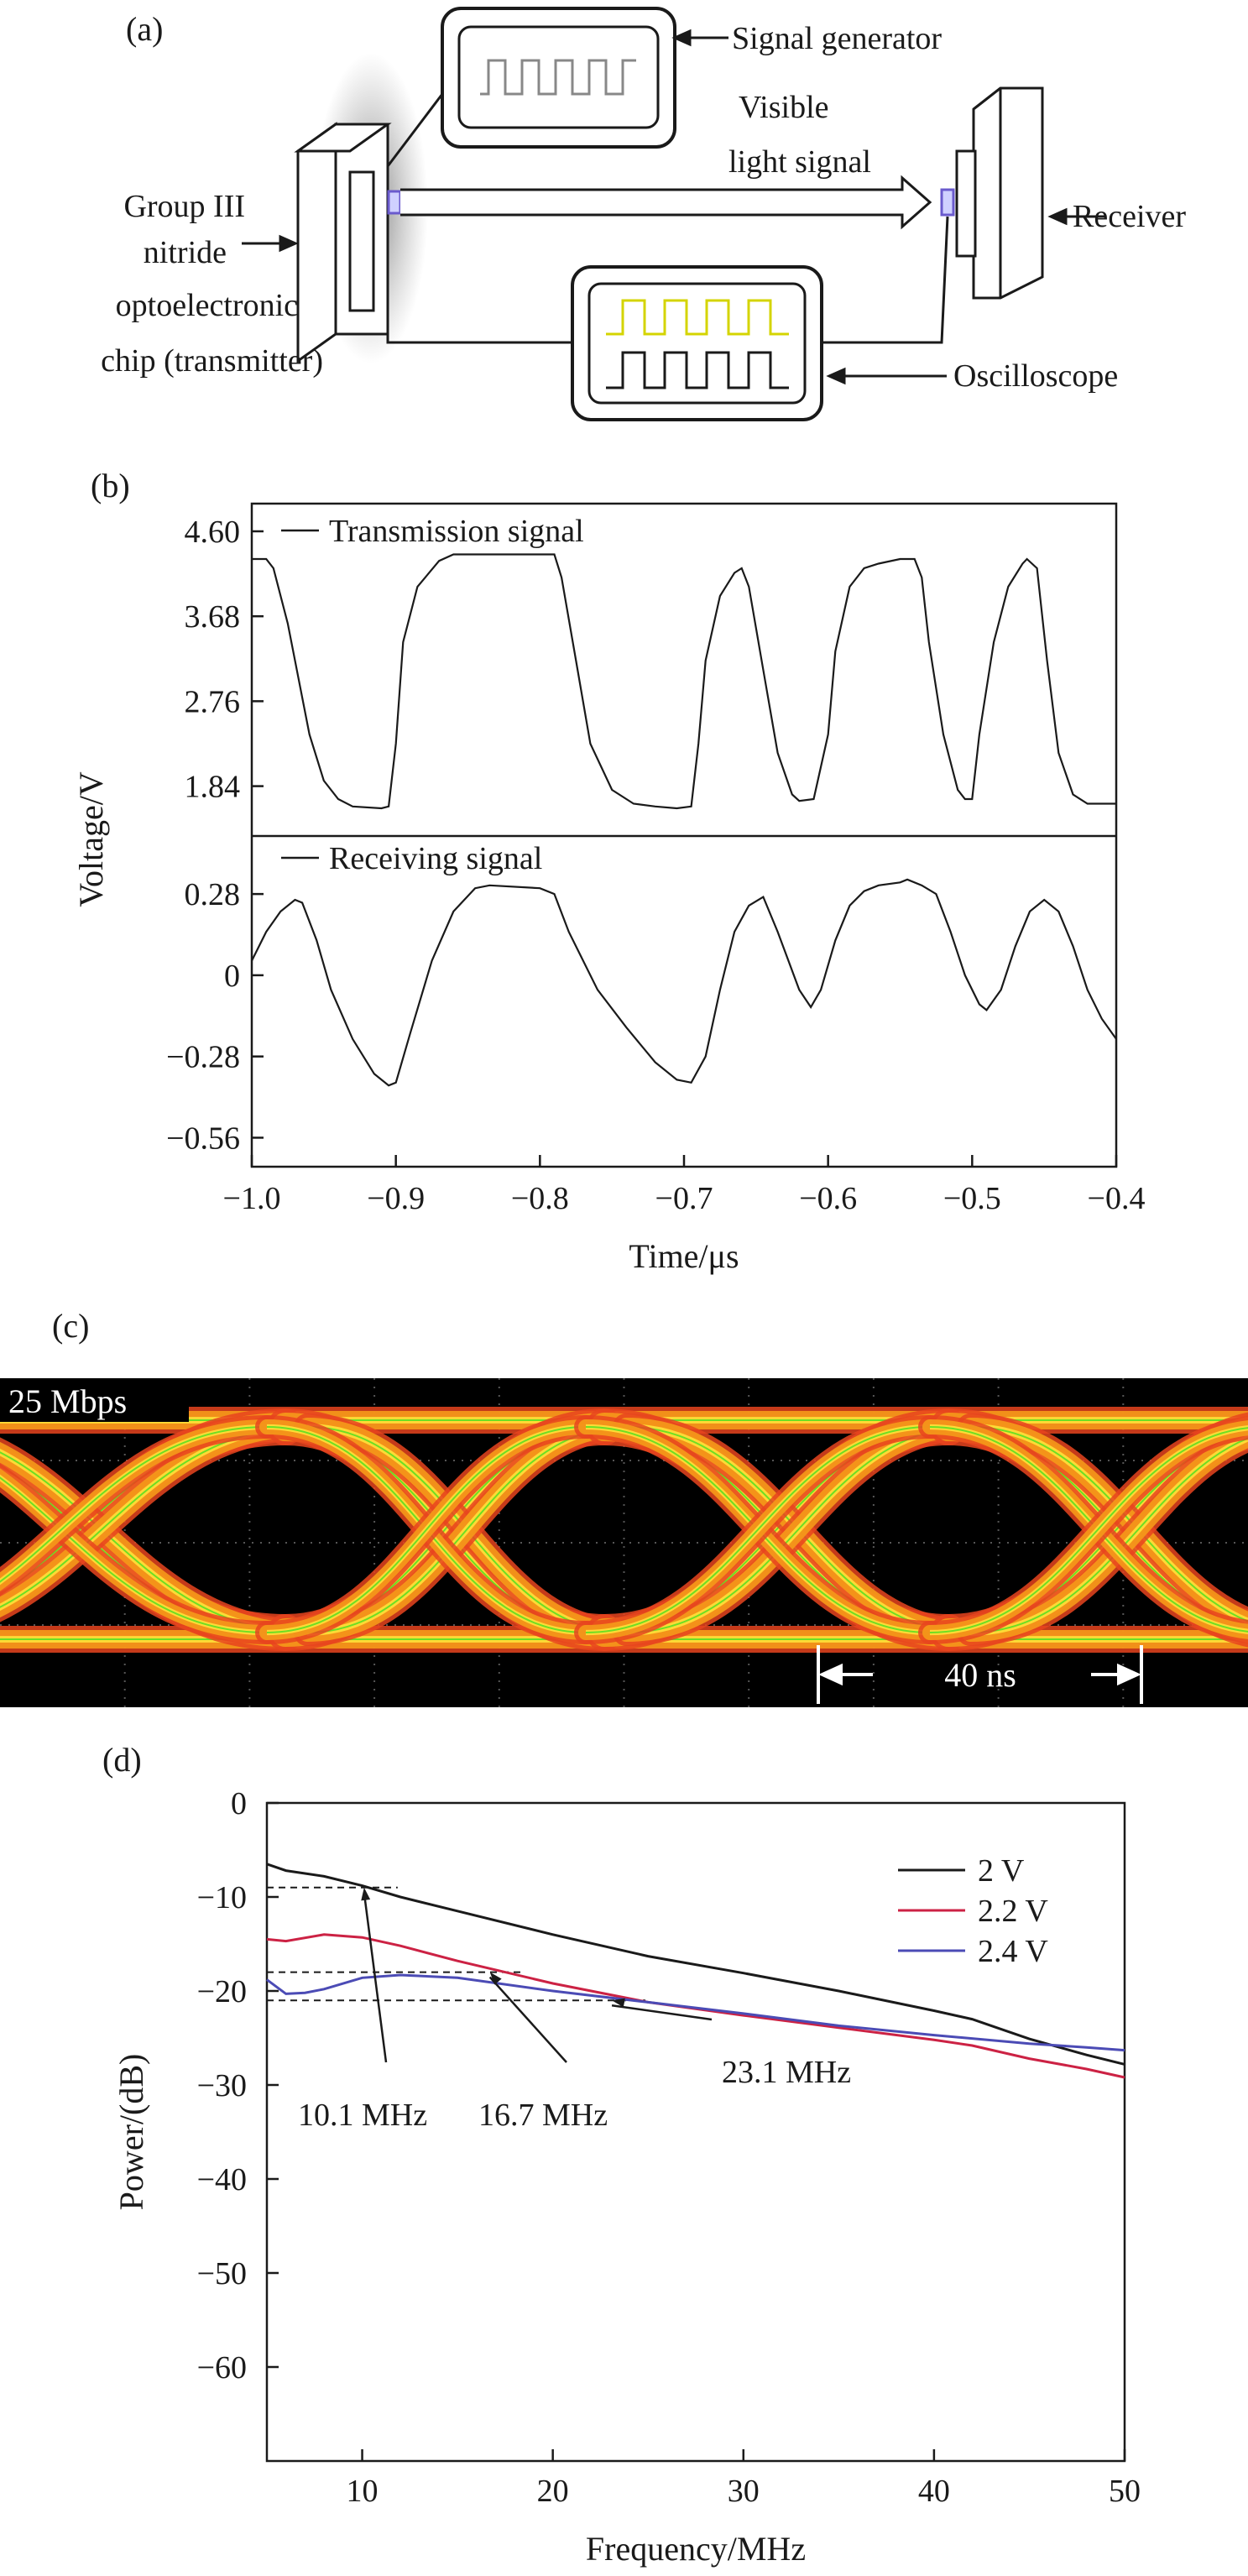  Describe the element at coordinates (111, 485) in the screenshot. I see `panel-b-label: (b)` at that location.